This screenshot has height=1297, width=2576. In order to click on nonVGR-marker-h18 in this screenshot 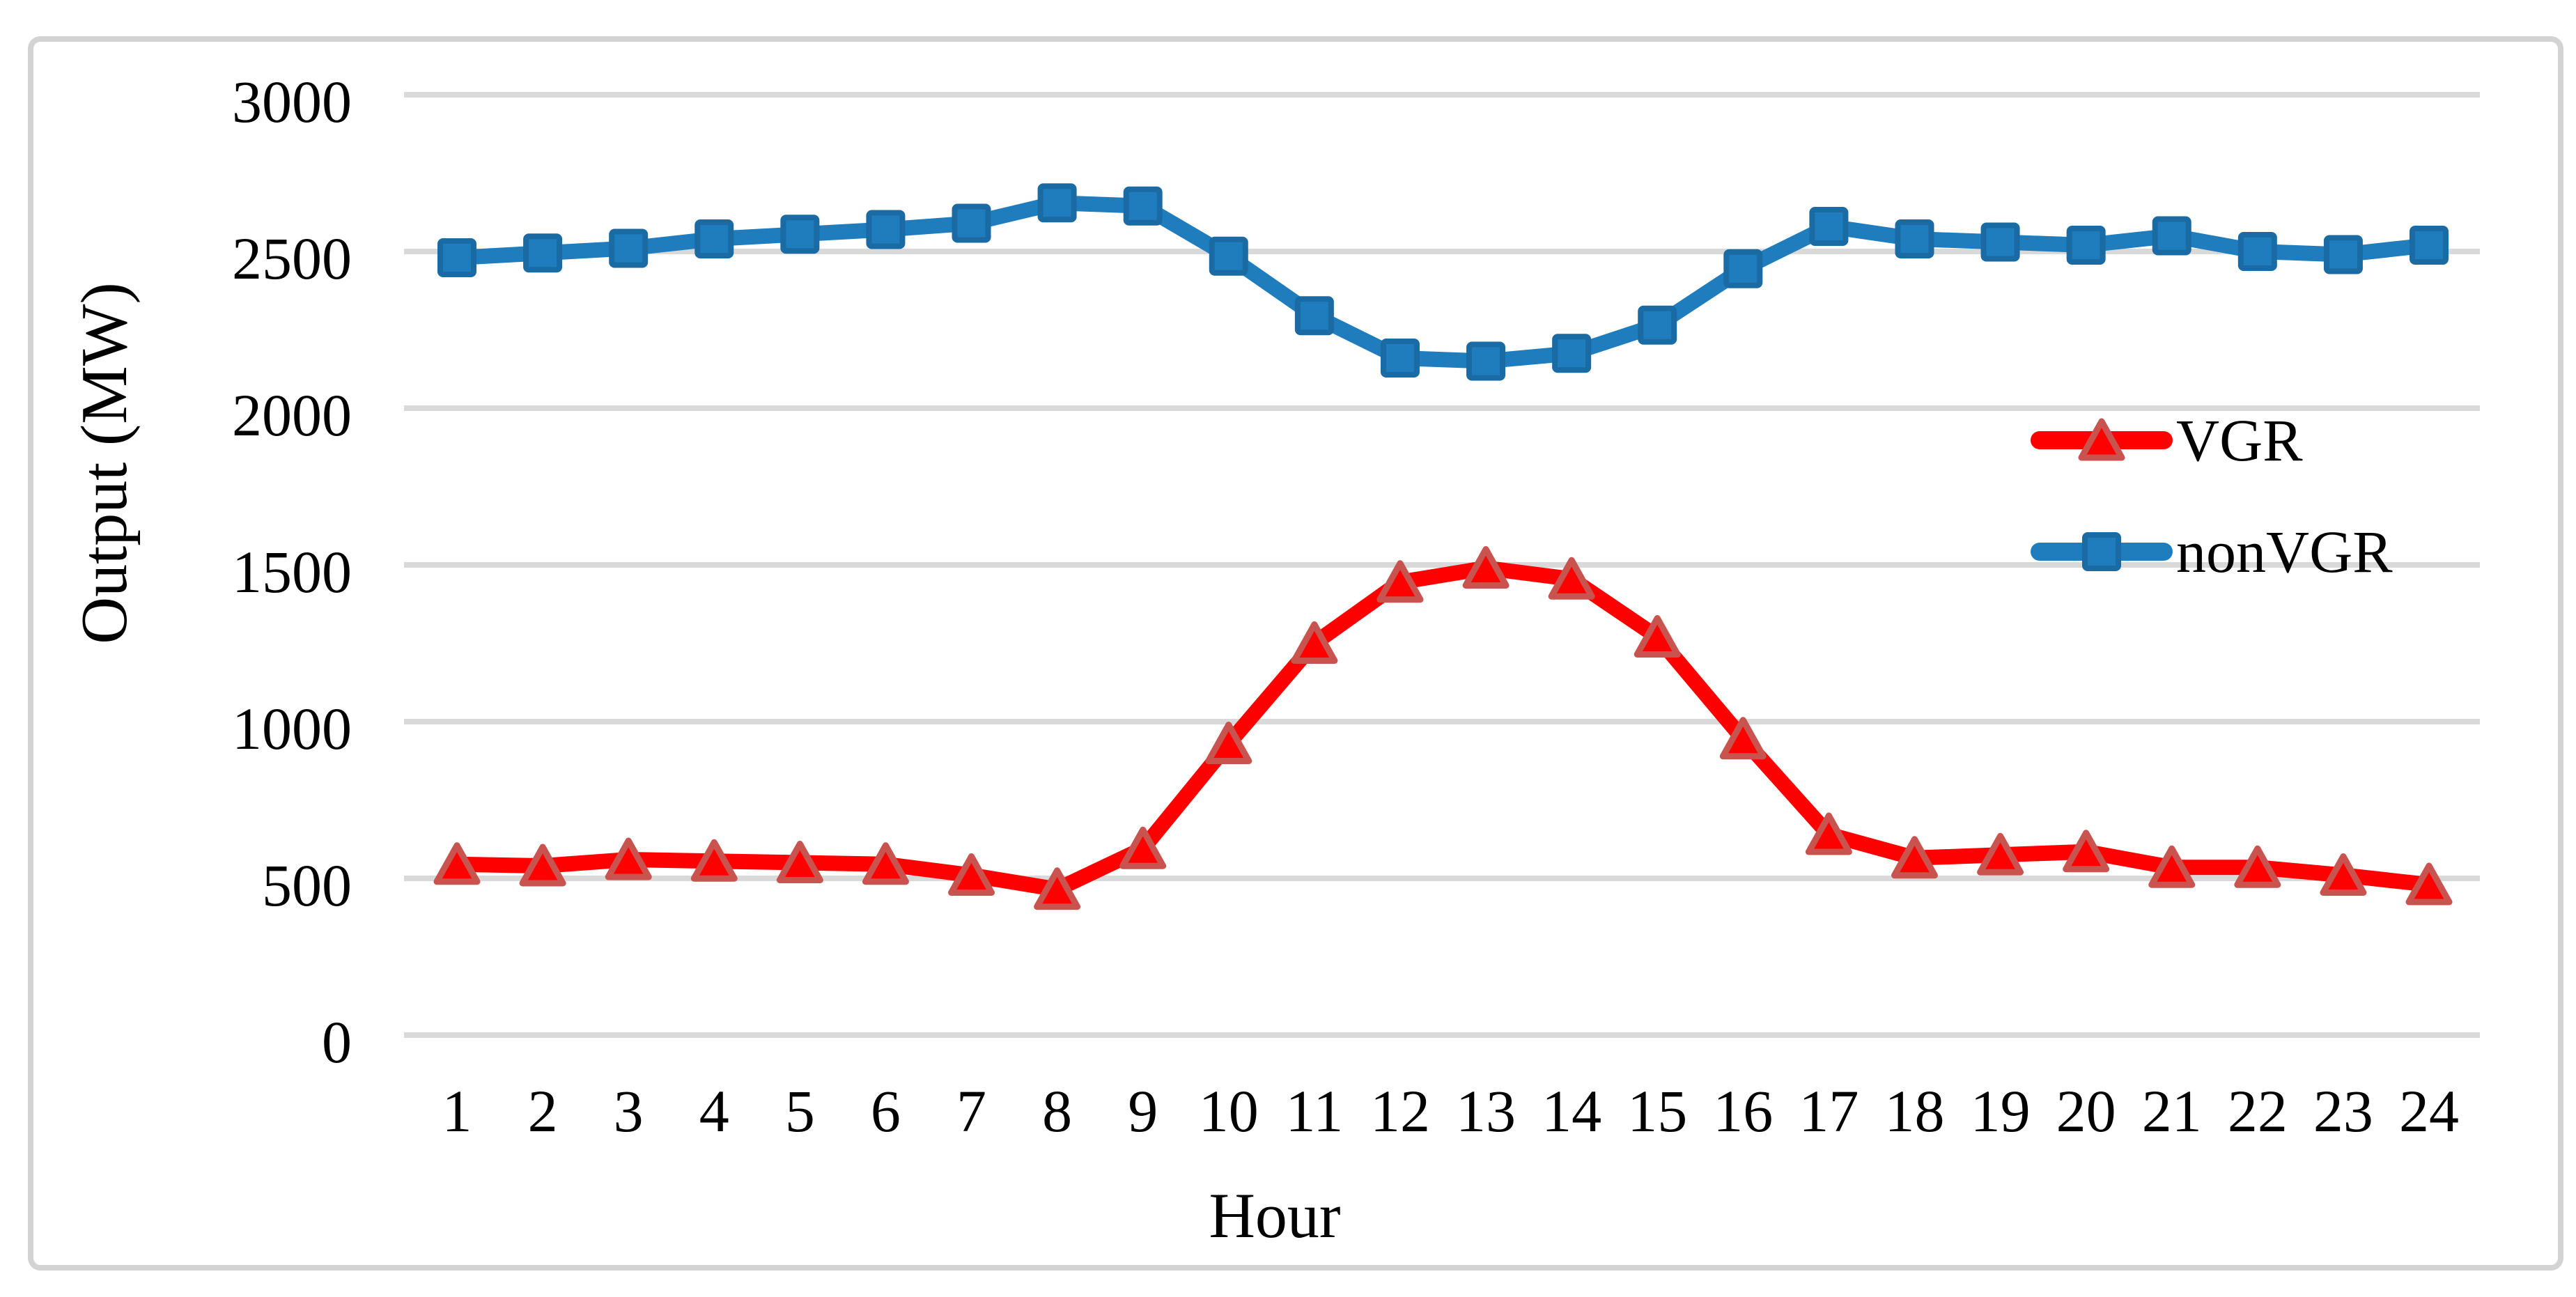, I will do `click(1914, 238)`.